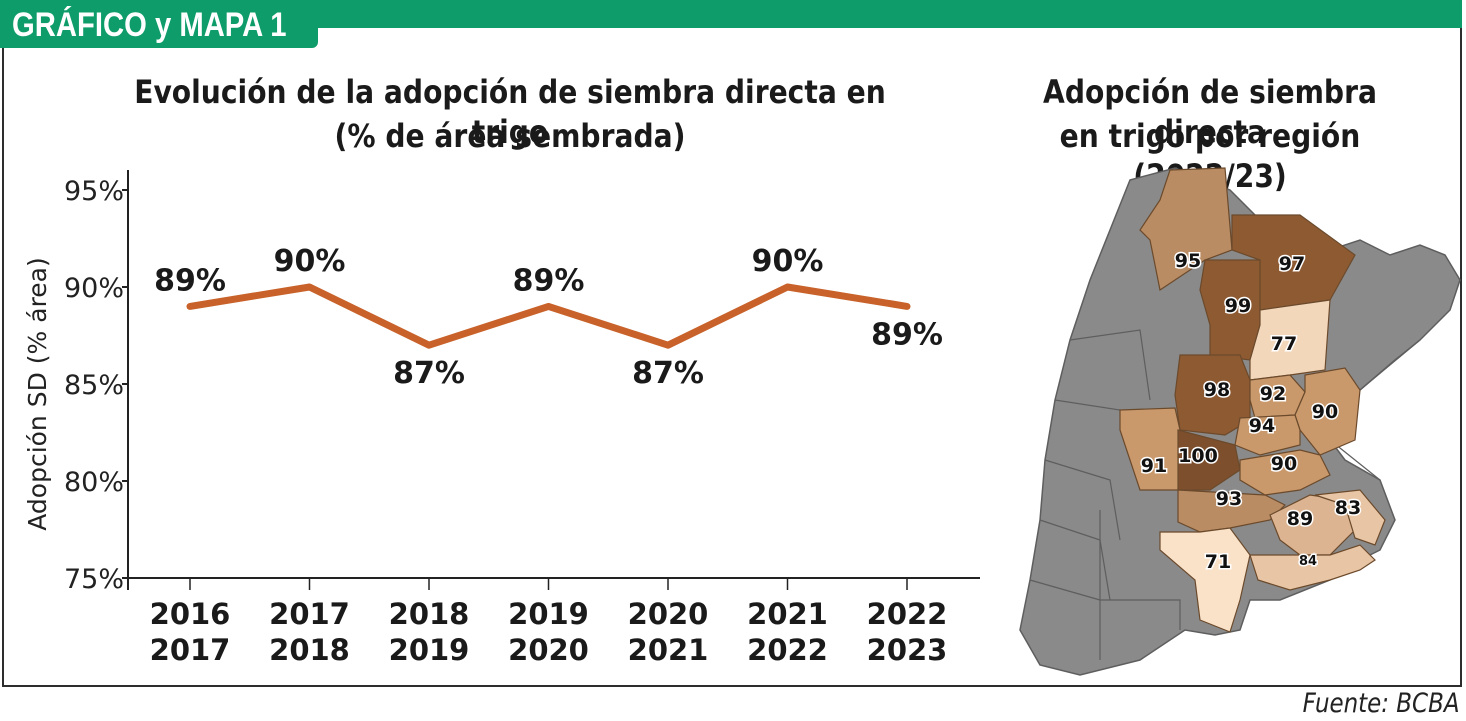 The width and height of the screenshot is (1466, 721). I want to click on map-region-label: 84, so click(1308, 561).